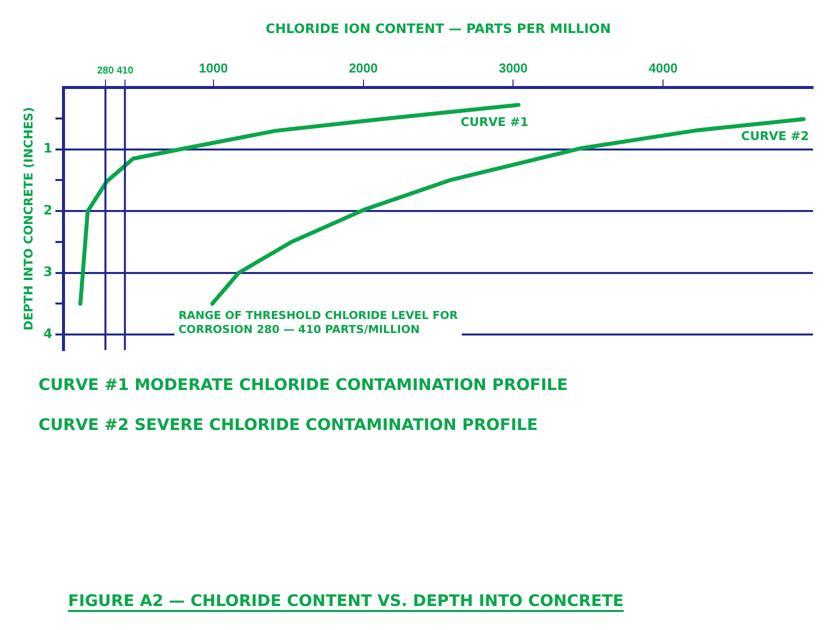 Image resolution: width=835 pixels, height=630 pixels. I want to click on x-tick-label: 3000, so click(513, 68).